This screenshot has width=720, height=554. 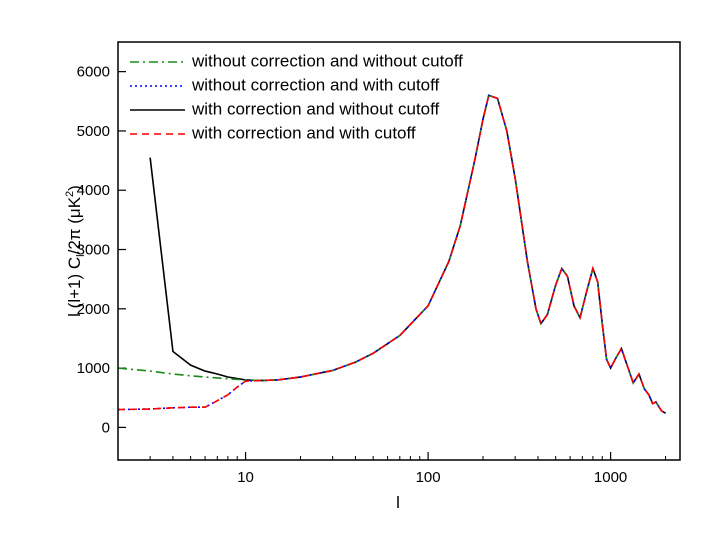 I want to click on x-axis-label: l, so click(x=398, y=502).